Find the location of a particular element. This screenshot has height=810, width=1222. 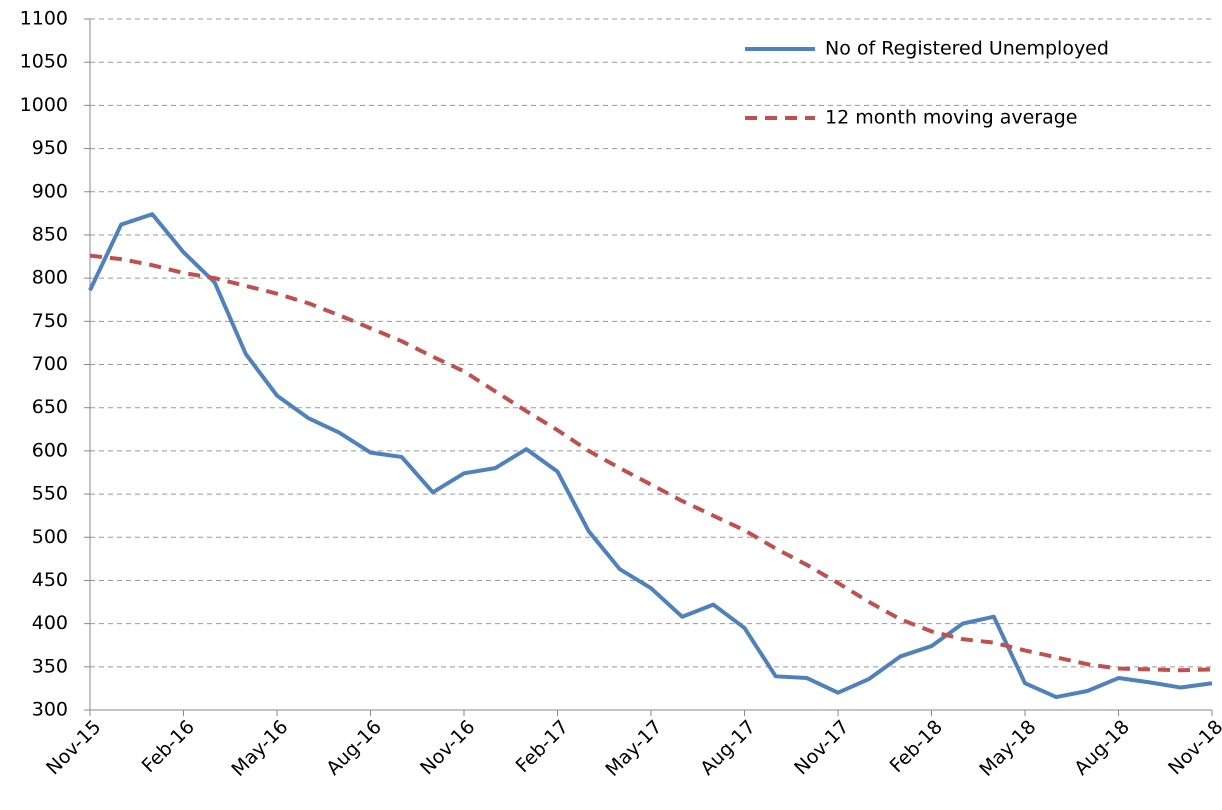

y-tick-label: 300 is located at coordinates (50, 710).